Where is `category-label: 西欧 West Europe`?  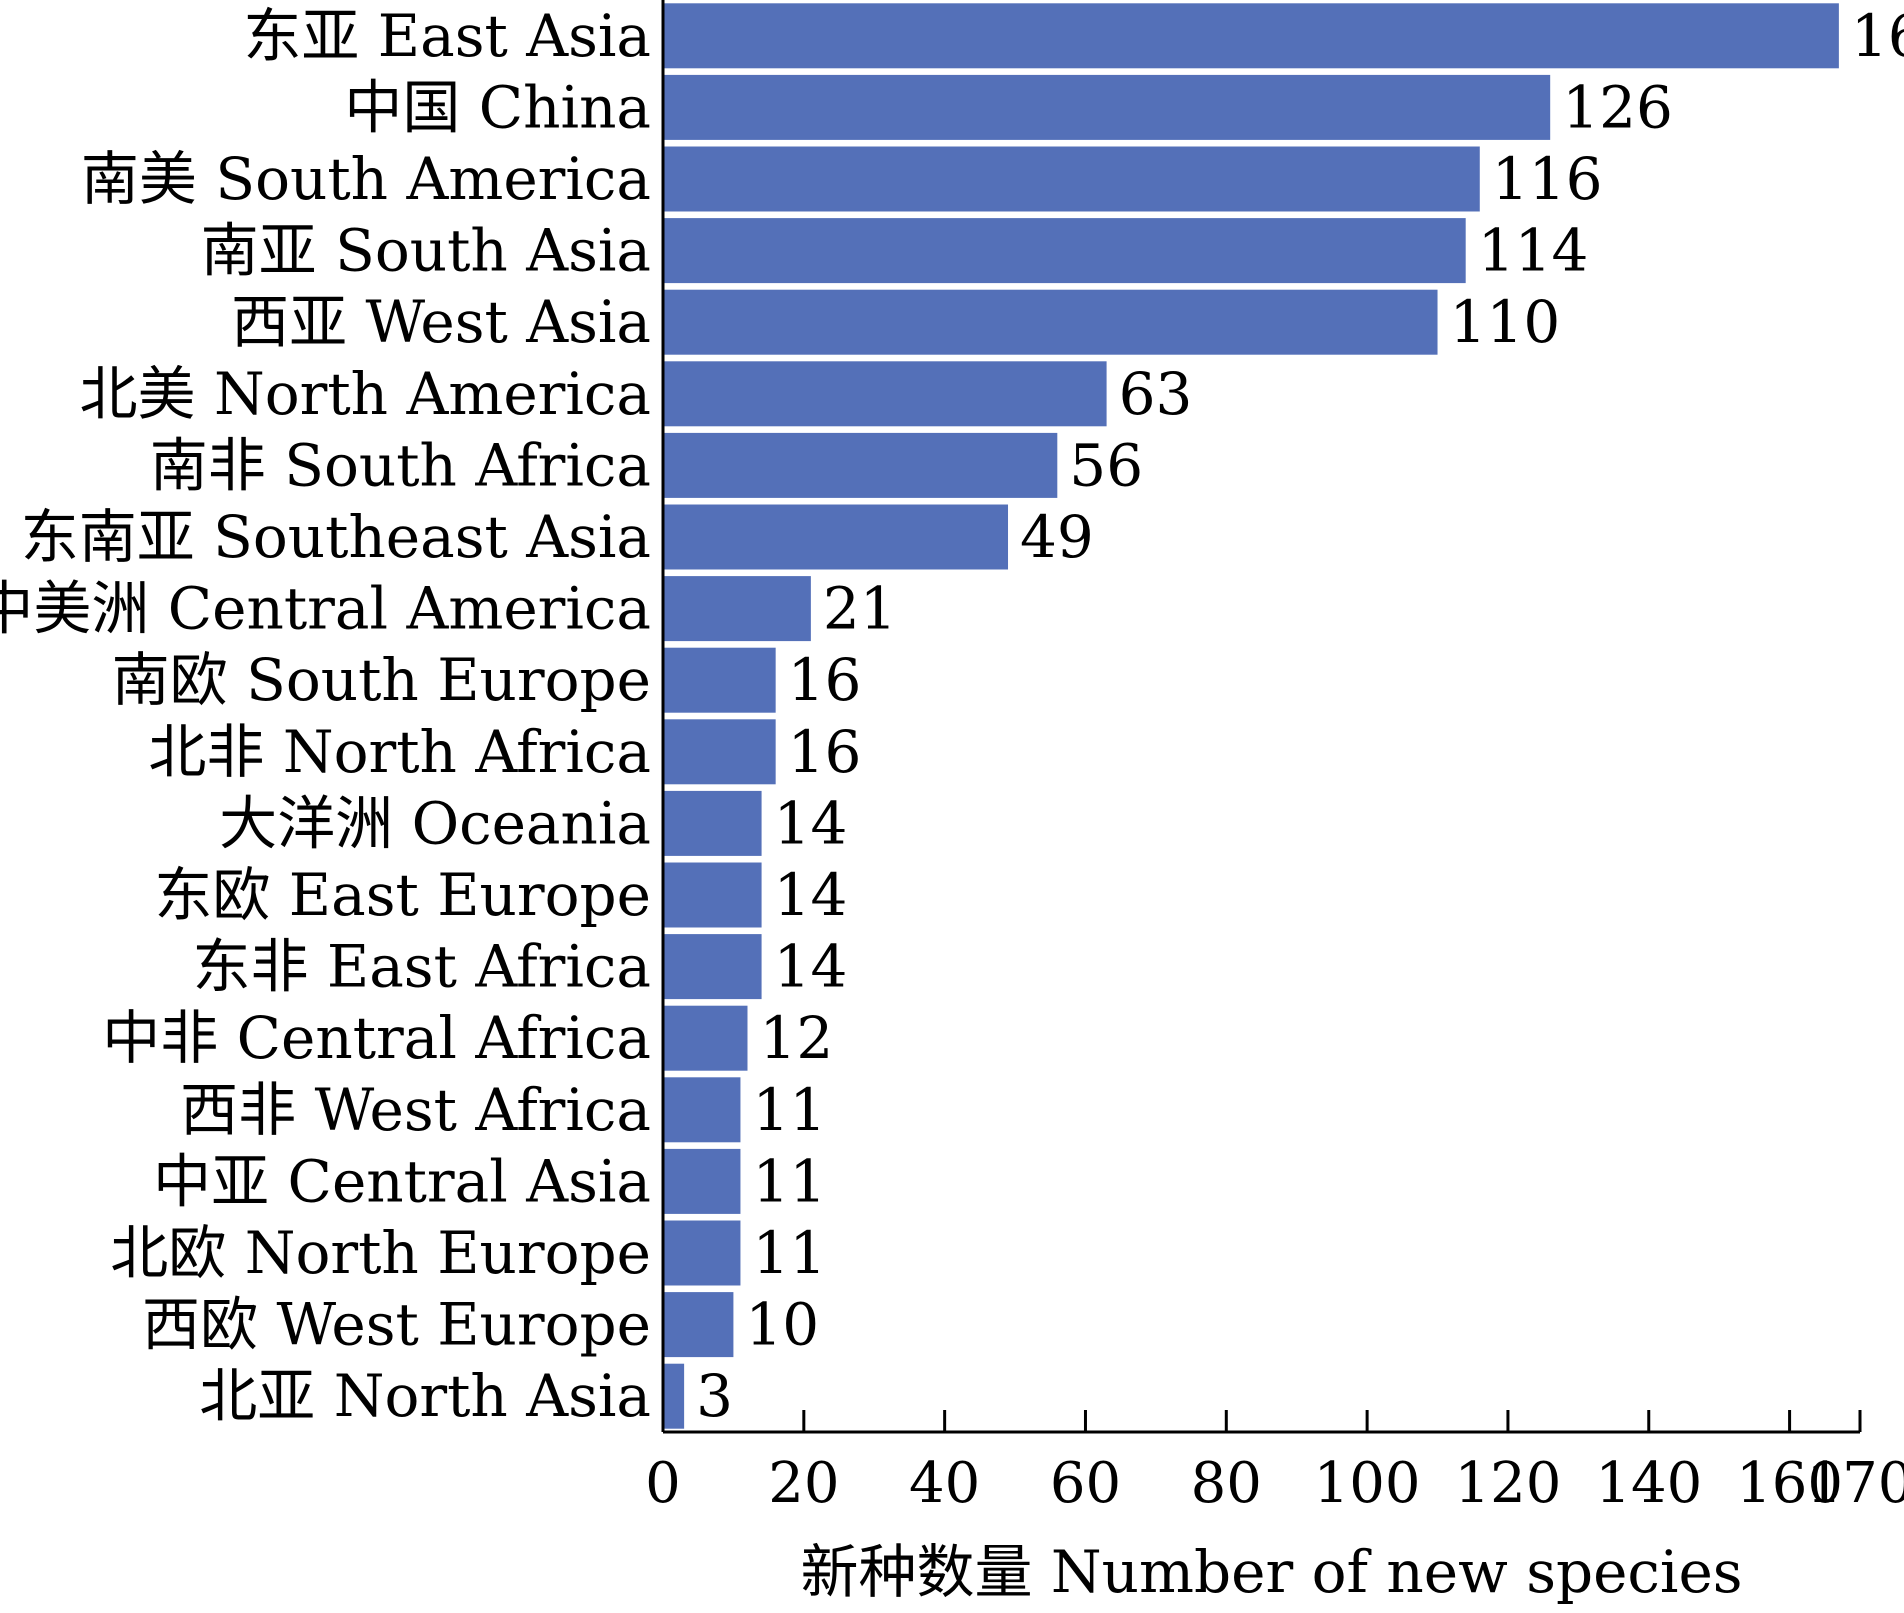 category-label: 西欧 West Europe is located at coordinates (396, 1325).